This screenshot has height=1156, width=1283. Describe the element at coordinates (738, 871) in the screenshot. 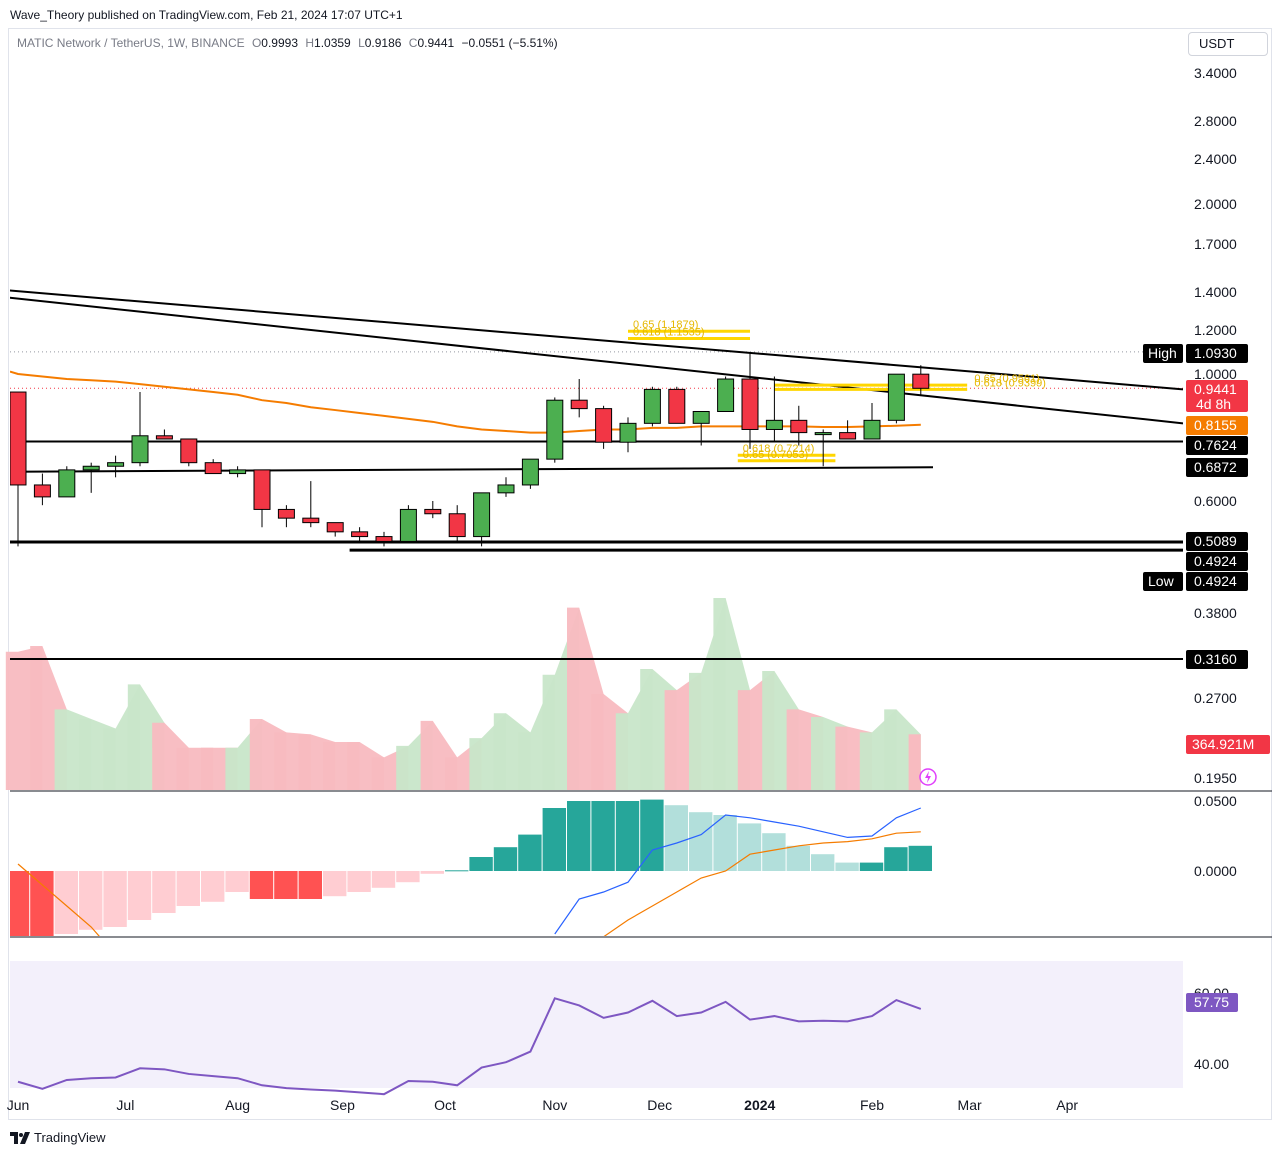

I see `macd-line` at that location.